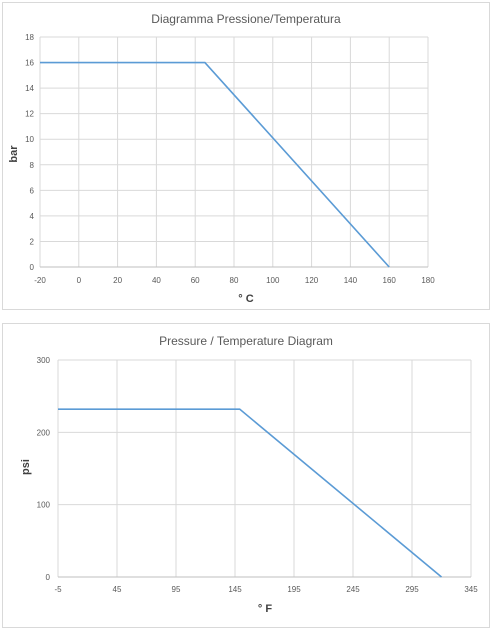 The image size is (492, 630). What do you see at coordinates (176, 589) in the screenshot?
I see `x-tick-label: 95` at bounding box center [176, 589].